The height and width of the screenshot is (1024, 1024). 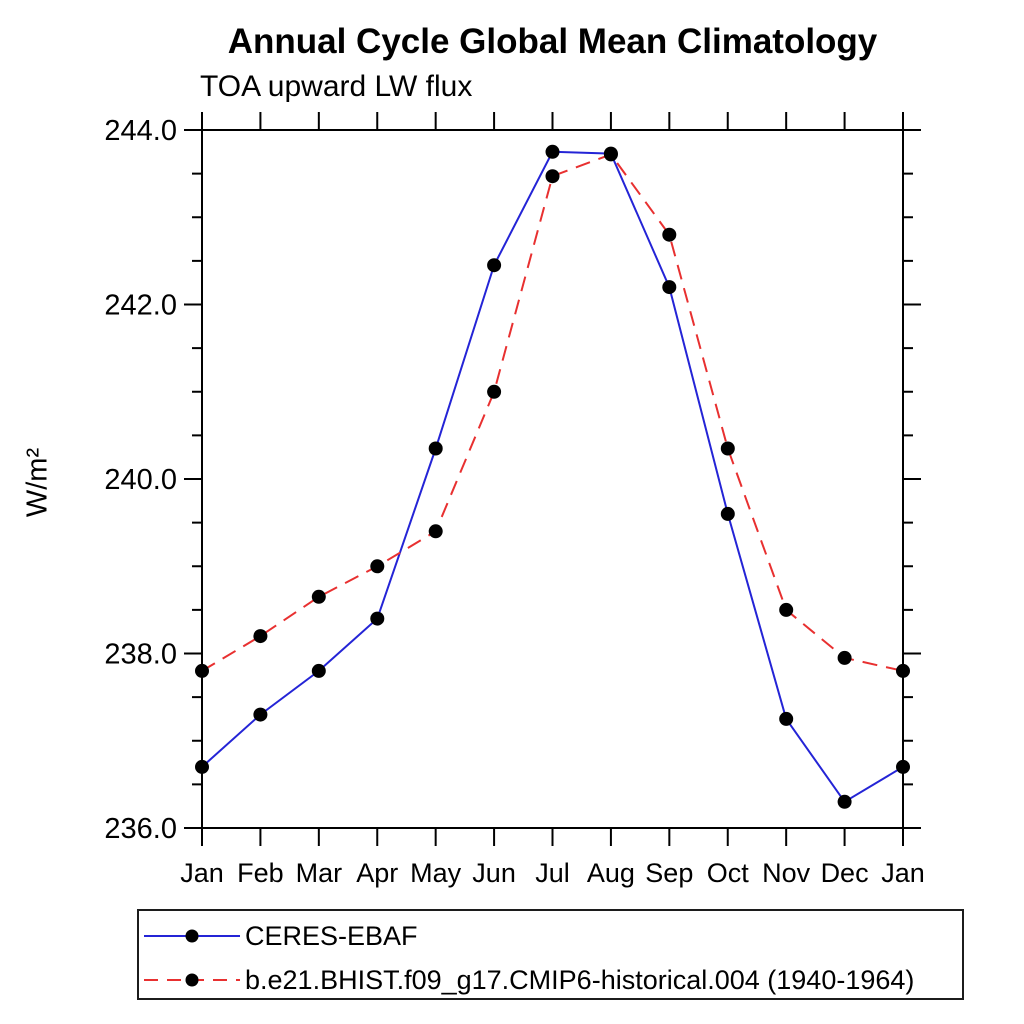 I want to click on y-tick-label: 238.0, so click(x=140, y=655).